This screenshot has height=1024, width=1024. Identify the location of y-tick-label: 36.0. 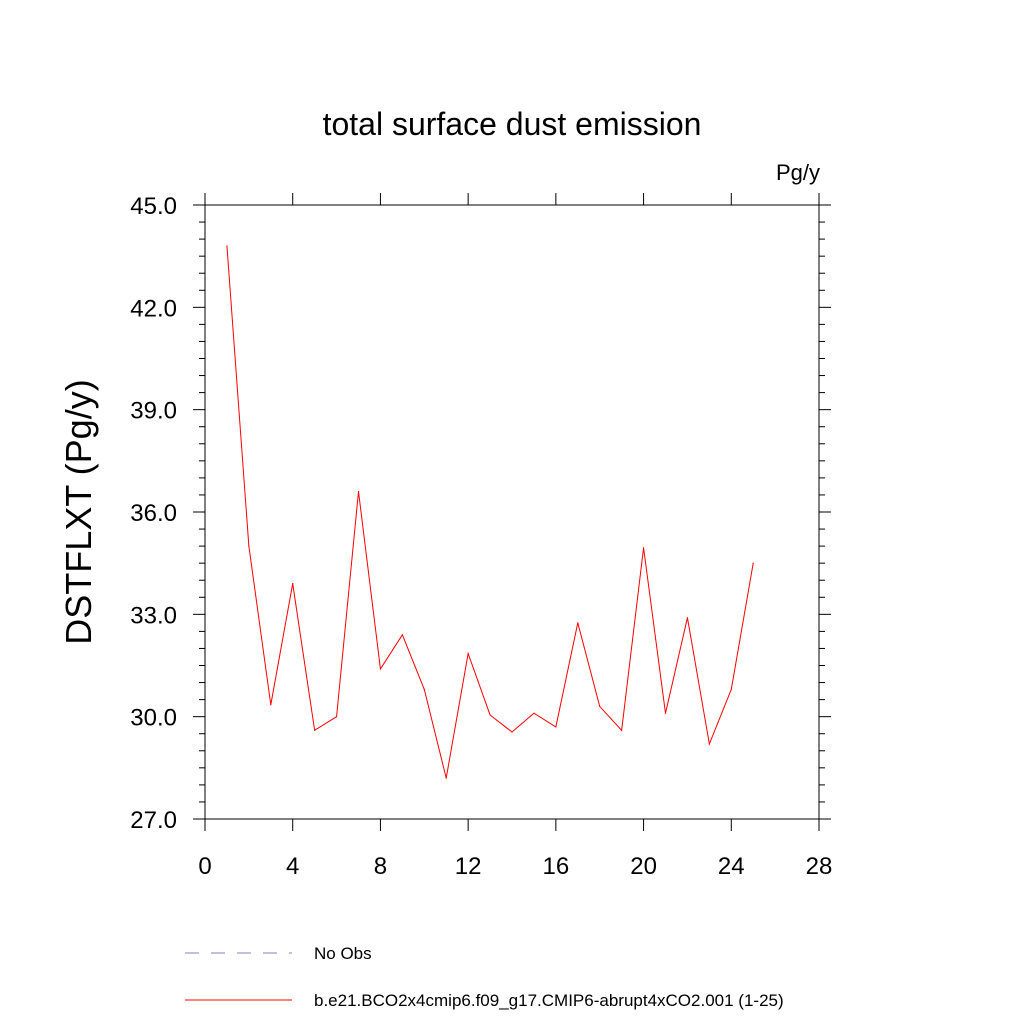
(153, 513).